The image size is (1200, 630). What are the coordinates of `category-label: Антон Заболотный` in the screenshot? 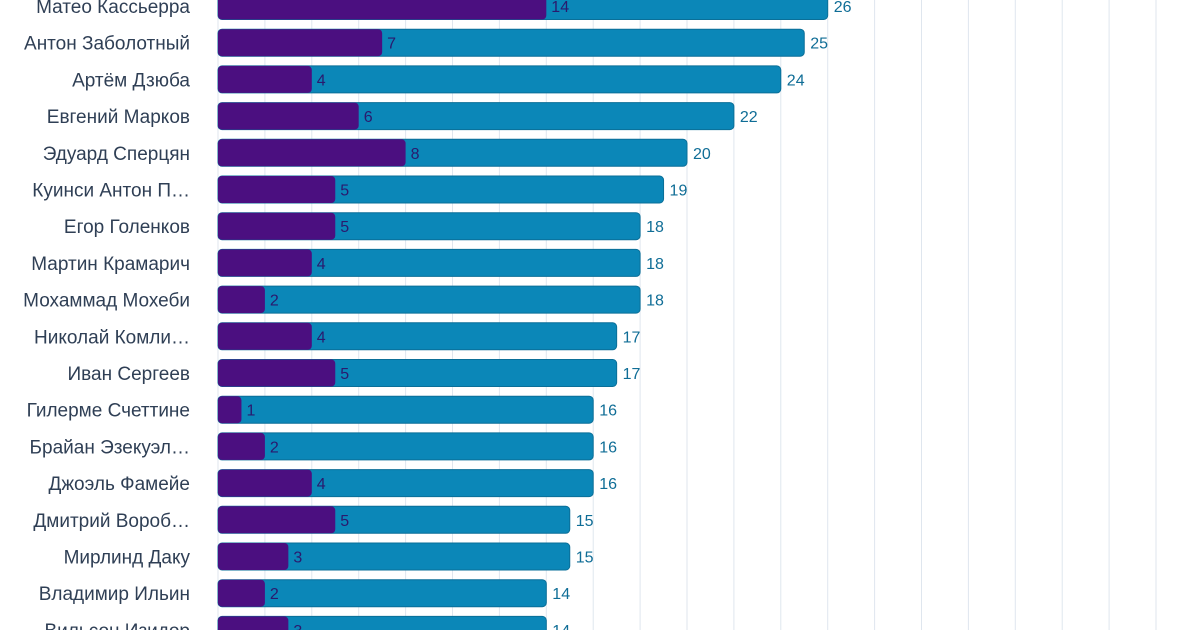 It's located at (107, 44).